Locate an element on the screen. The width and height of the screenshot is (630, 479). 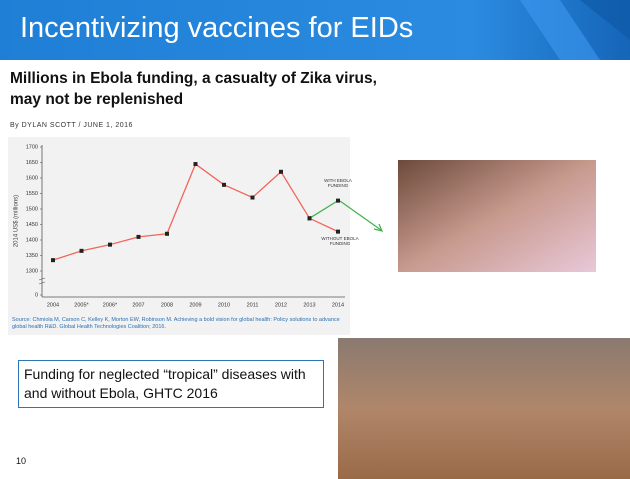
y-tick-label: 0 is located at coordinates (36, 295).